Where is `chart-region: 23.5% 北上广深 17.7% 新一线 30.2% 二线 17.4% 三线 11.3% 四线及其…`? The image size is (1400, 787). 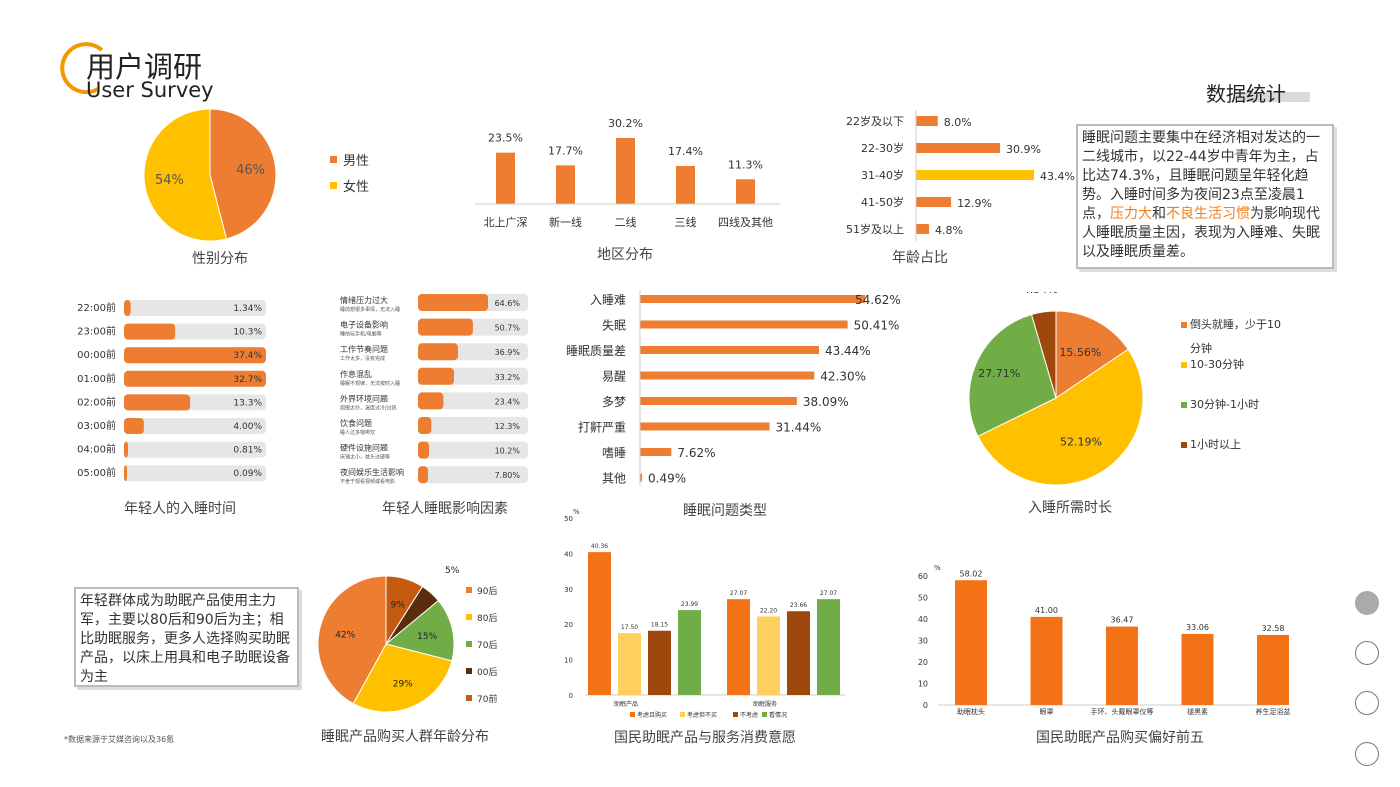 chart-region: 23.5% 北上广深 17.7% 新一线 30.2% 二线 17.4% 三线 11.3% 四线及其… is located at coordinates (627, 173).